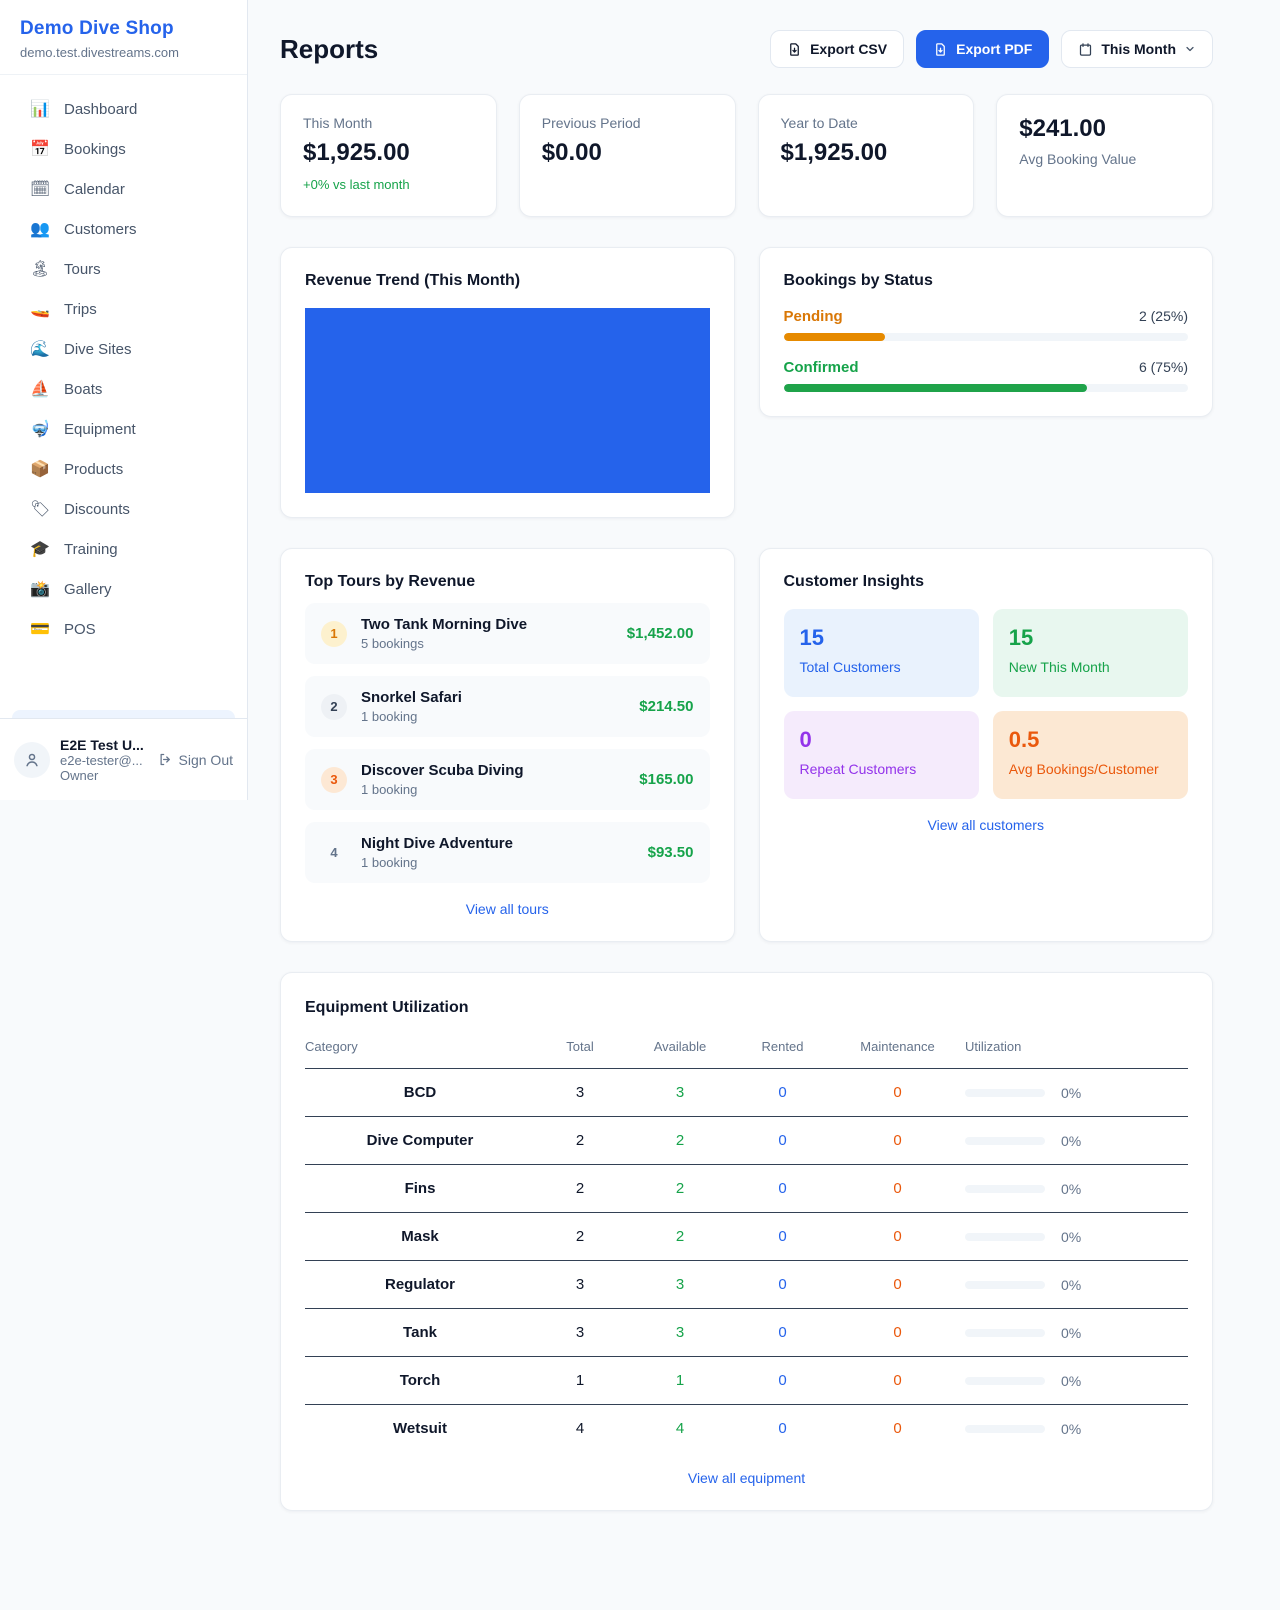 Image resolution: width=1280 pixels, height=1610 pixels. What do you see at coordinates (782, 1050) in the screenshot?
I see `col-header-rented: Rented` at bounding box center [782, 1050].